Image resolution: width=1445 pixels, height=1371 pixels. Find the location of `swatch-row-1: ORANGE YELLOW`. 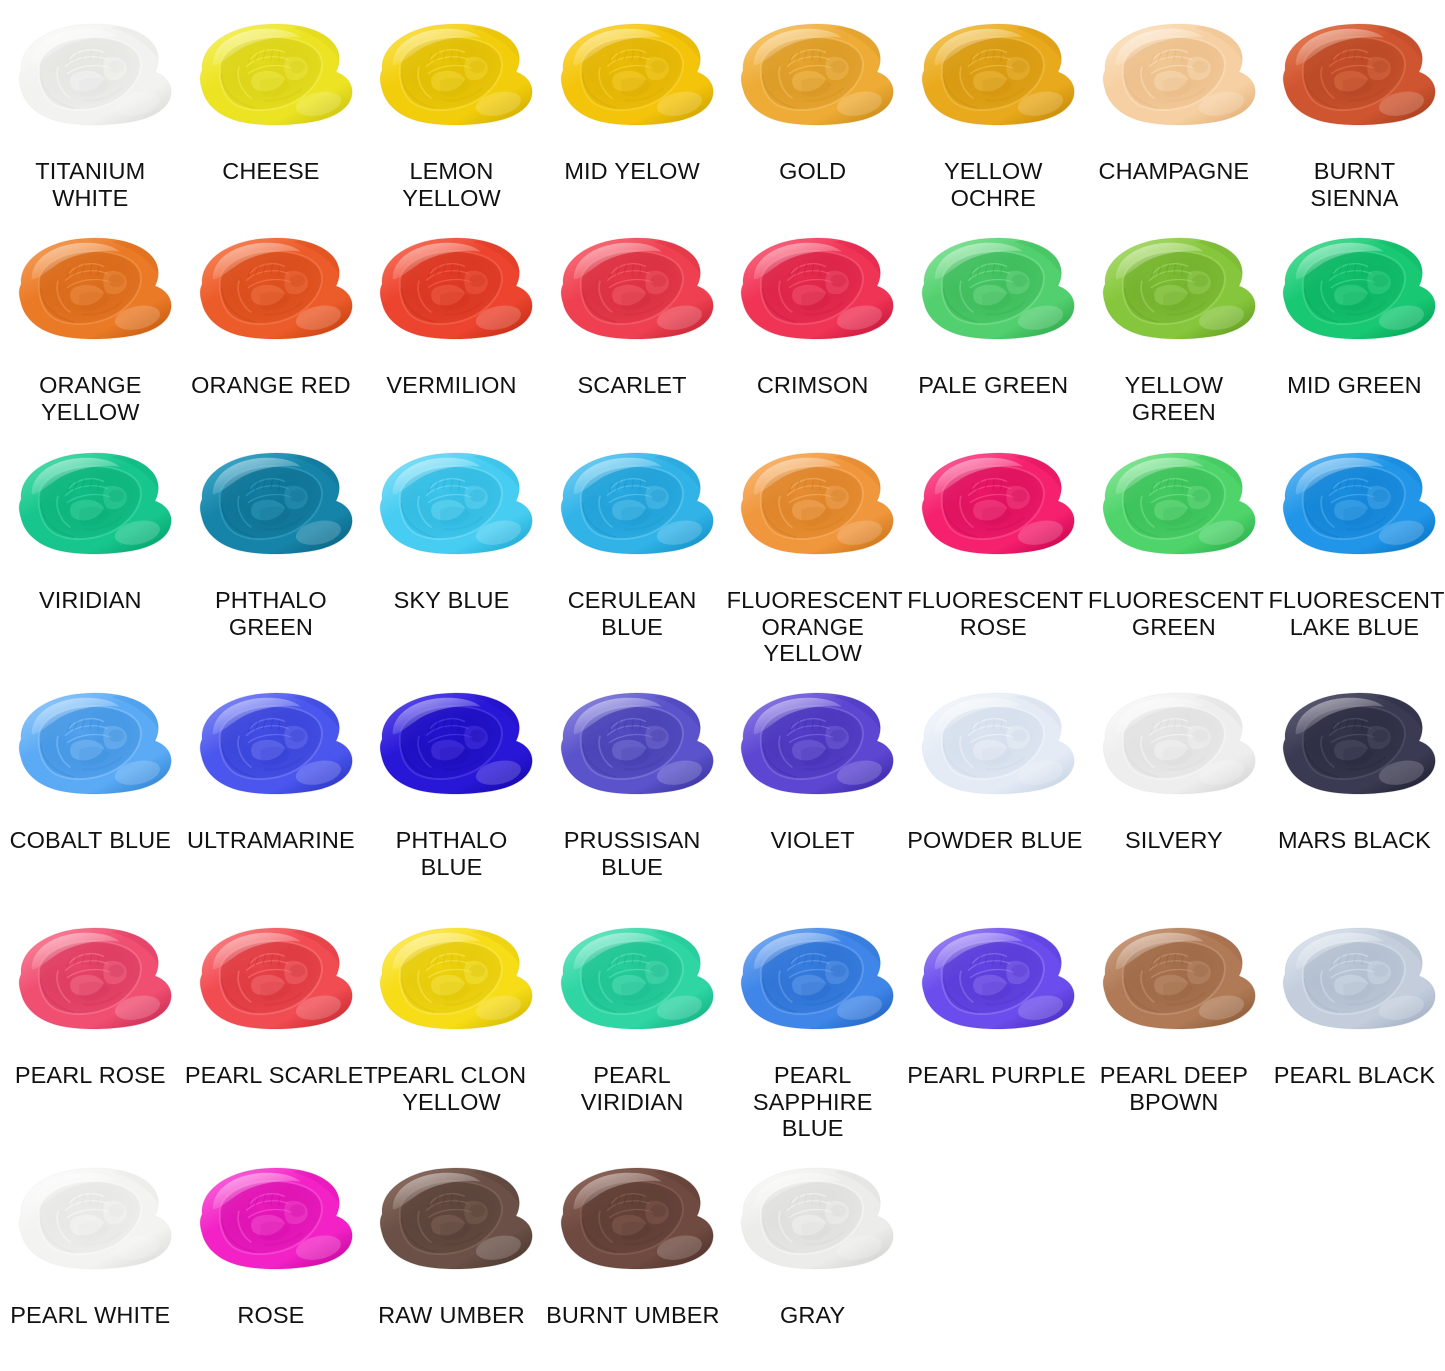

swatch-row-1: ORANGE YELLOW is located at coordinates (722, 323).